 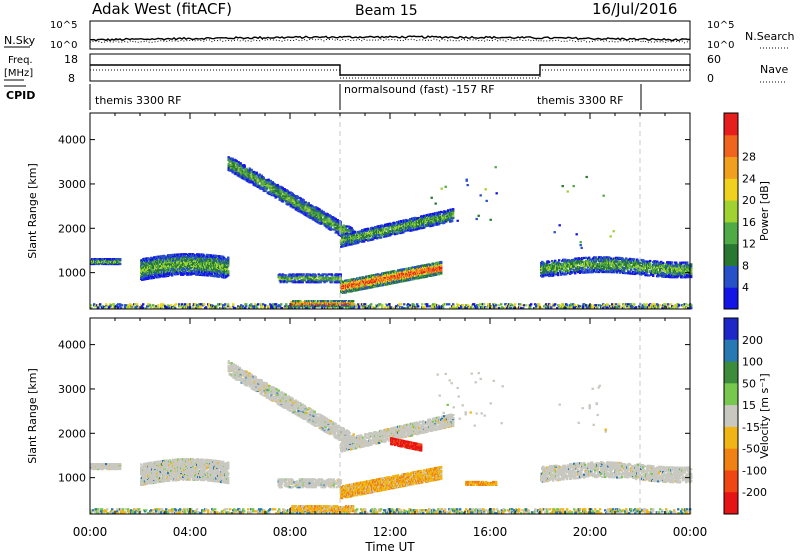 I want to click on station-title: Adak West (fitACF), so click(x=162, y=9).